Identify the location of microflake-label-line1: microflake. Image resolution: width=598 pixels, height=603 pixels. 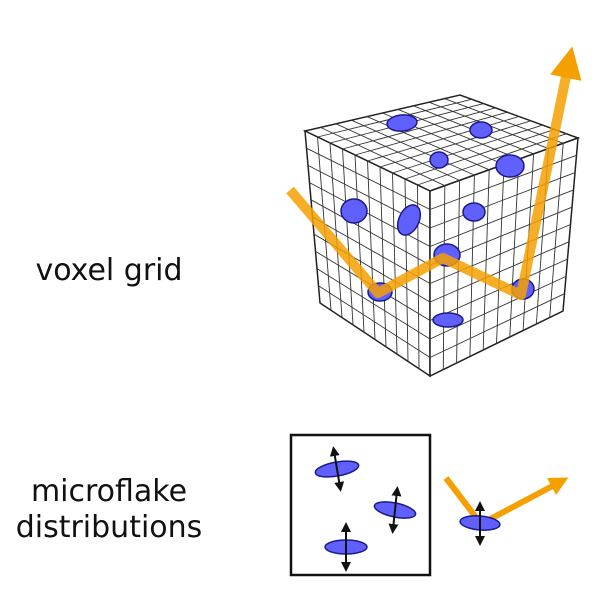
(109, 491).